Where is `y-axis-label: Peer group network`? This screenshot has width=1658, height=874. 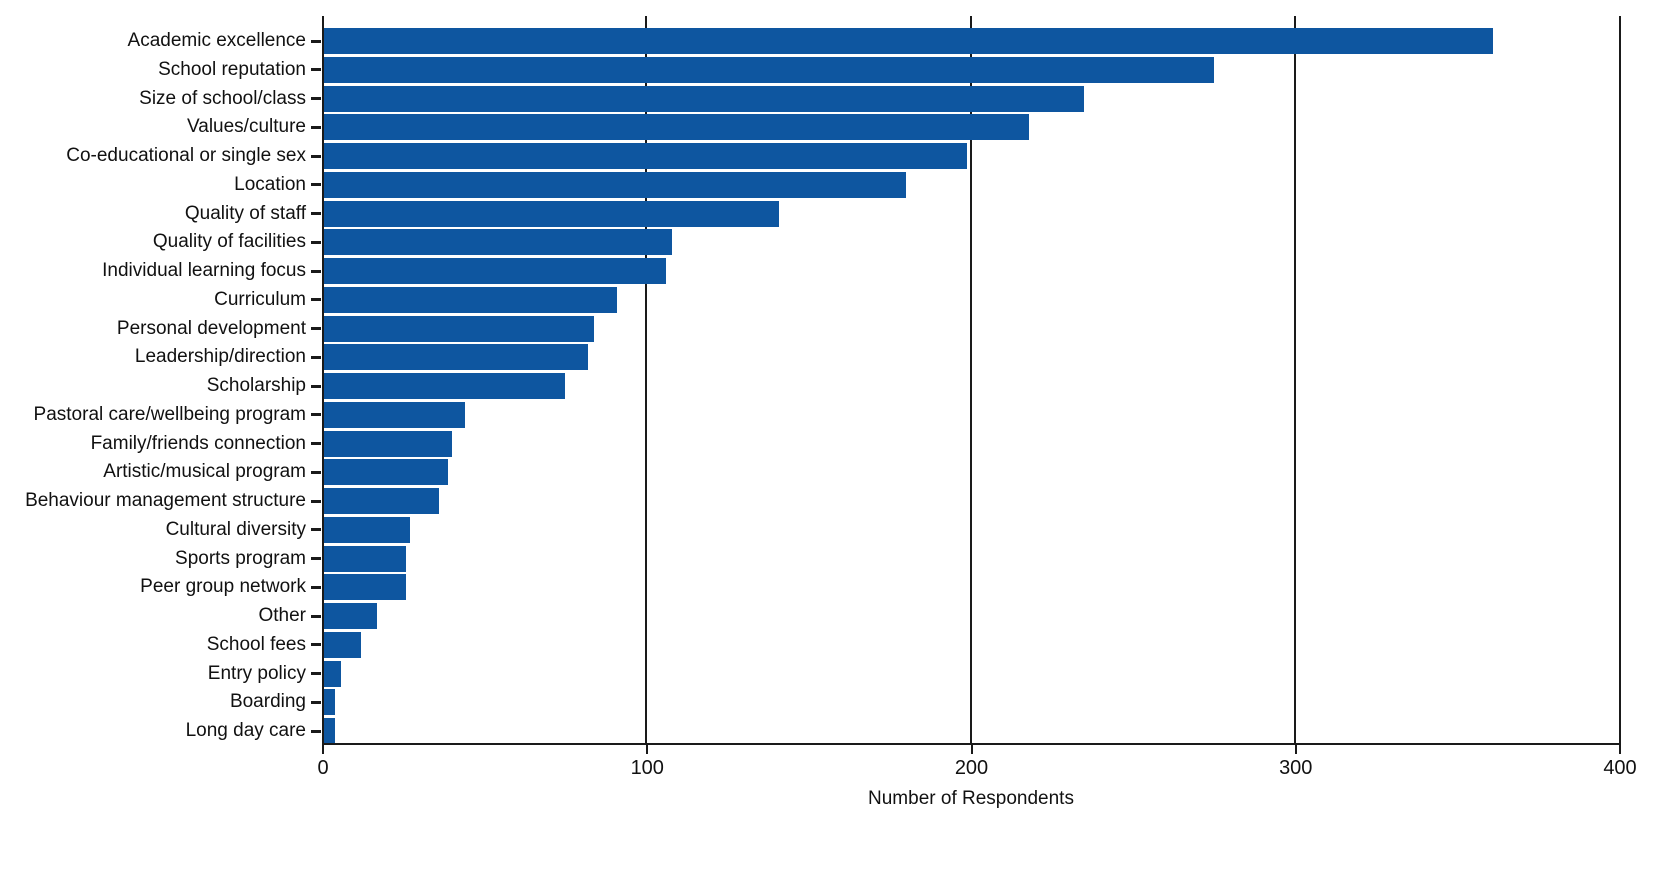
y-axis-label: Peer group network is located at coordinates (223, 587).